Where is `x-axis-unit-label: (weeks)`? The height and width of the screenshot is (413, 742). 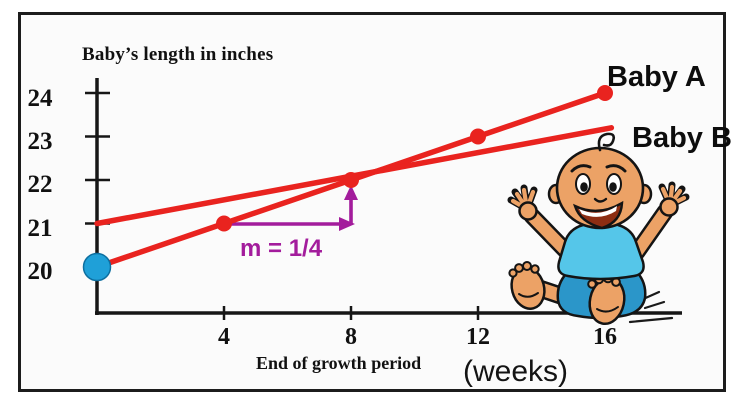 x-axis-unit-label: (weeks) is located at coordinates (516, 371).